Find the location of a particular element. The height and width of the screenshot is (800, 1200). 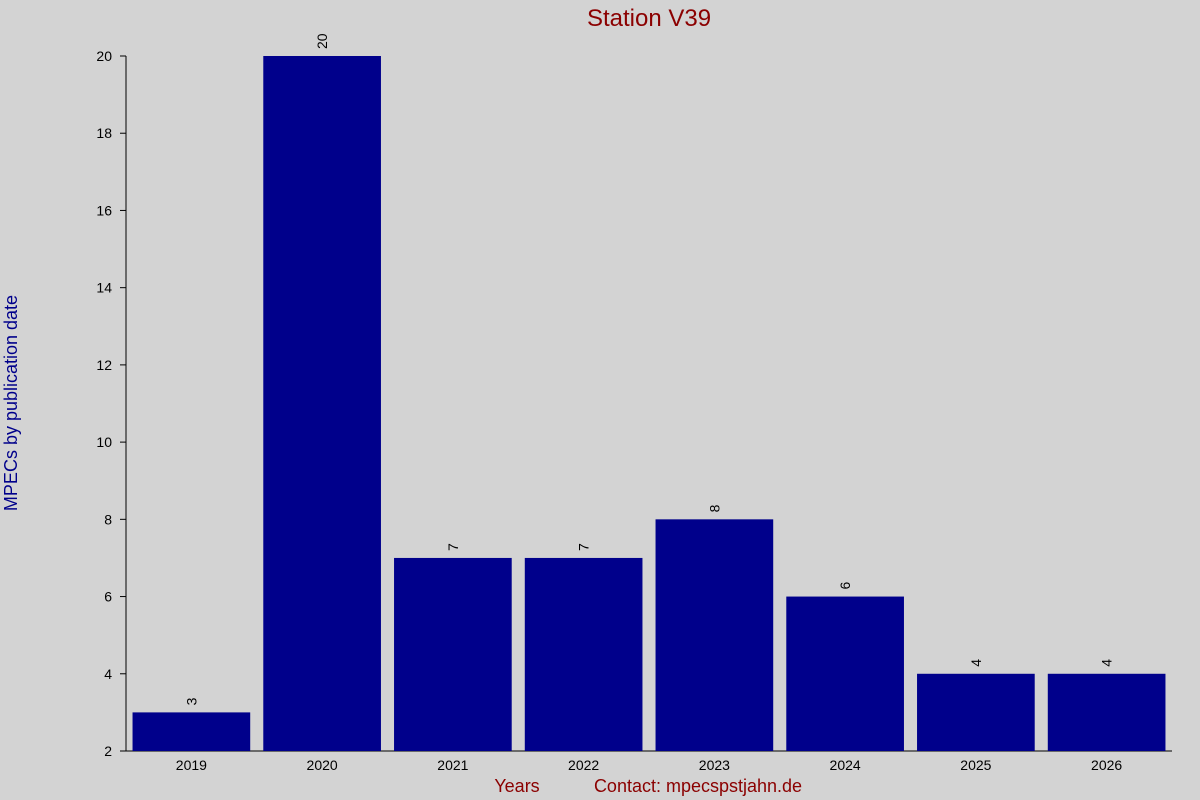

y-tick-label: 20 is located at coordinates (104, 56).